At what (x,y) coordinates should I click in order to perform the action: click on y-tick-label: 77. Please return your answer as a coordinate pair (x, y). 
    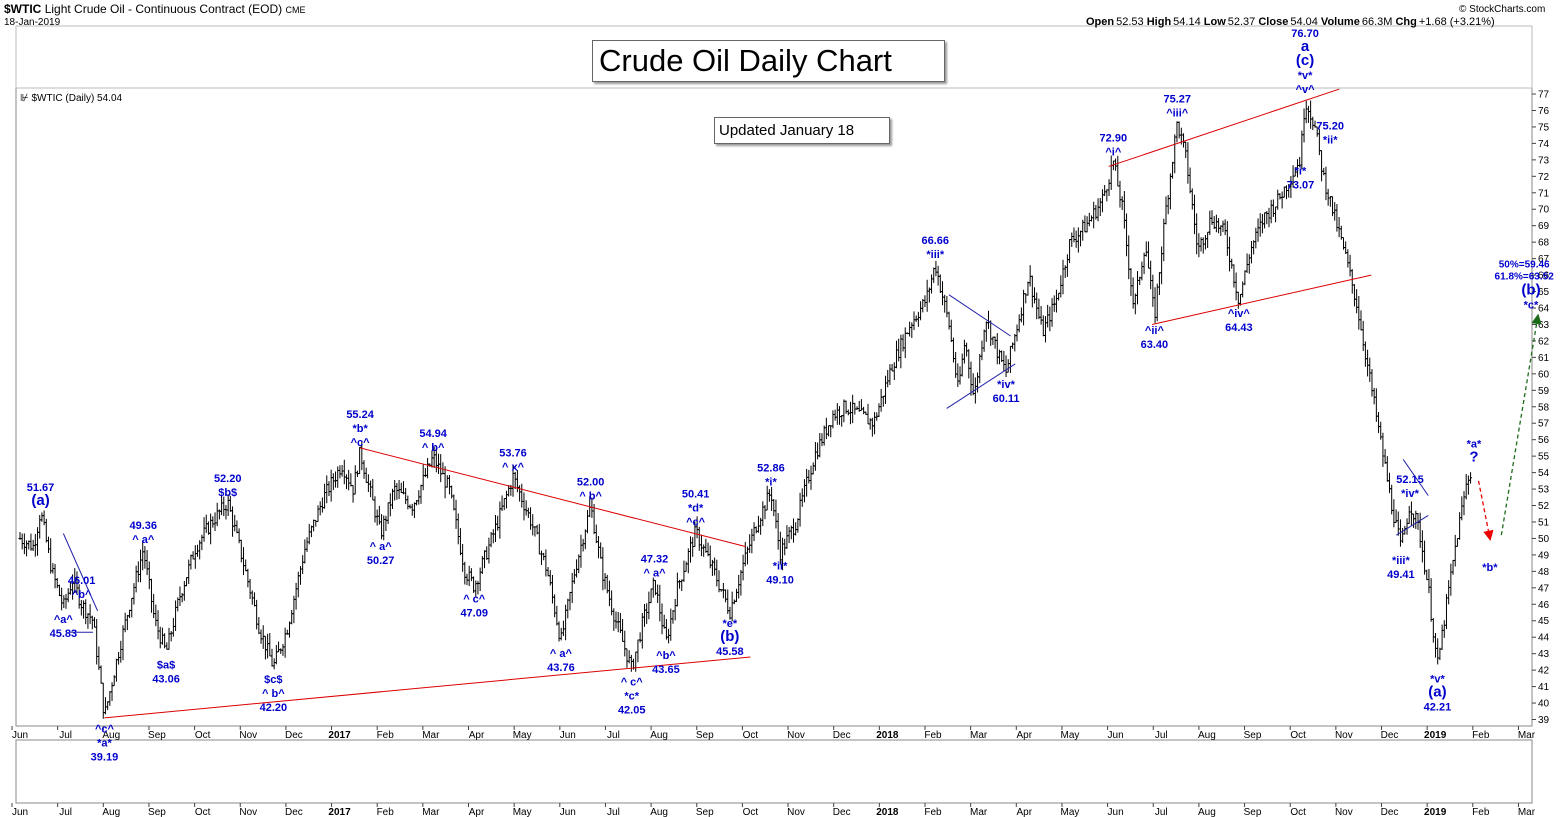
    Looking at the image, I should click on (1544, 95).